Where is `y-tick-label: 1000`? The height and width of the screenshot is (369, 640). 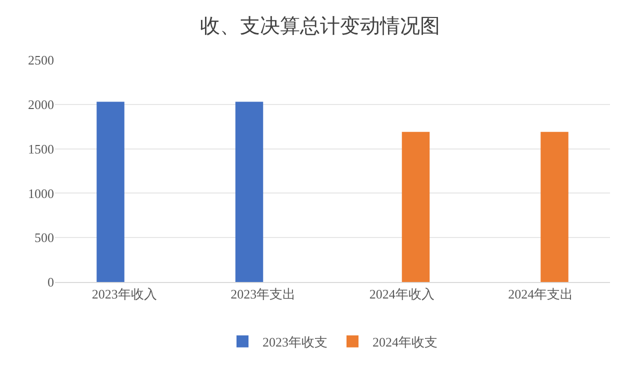
y-tick-label: 1000 is located at coordinates (41, 193).